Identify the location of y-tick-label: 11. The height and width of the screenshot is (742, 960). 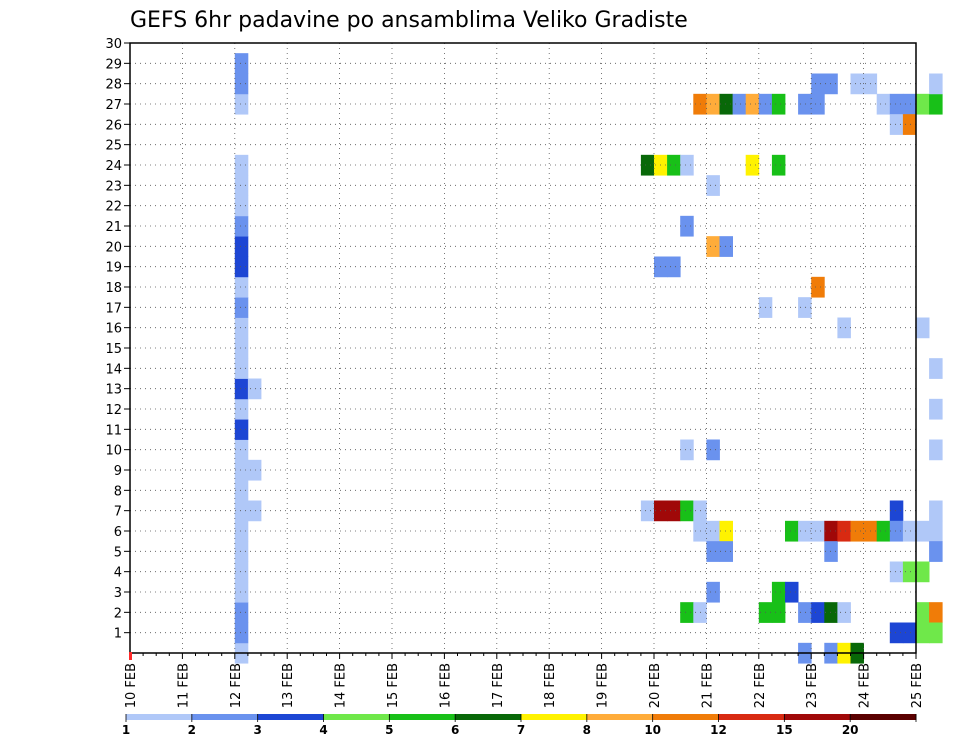
(113, 430).